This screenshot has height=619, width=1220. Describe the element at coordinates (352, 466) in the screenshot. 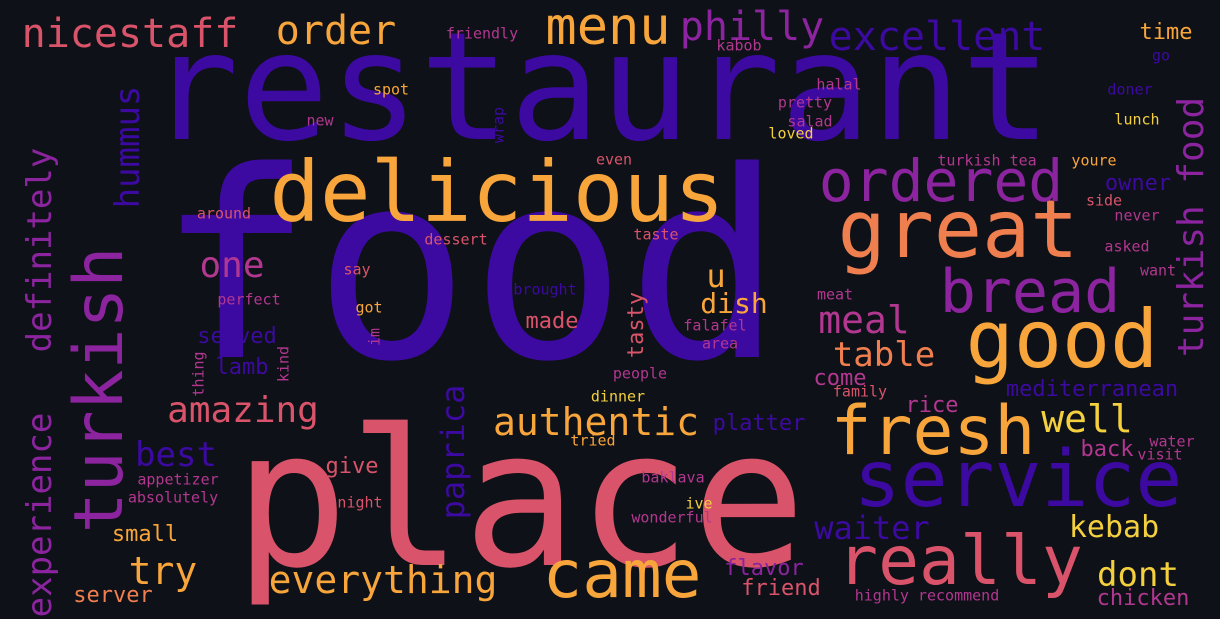

I see `word-give: give` at that location.